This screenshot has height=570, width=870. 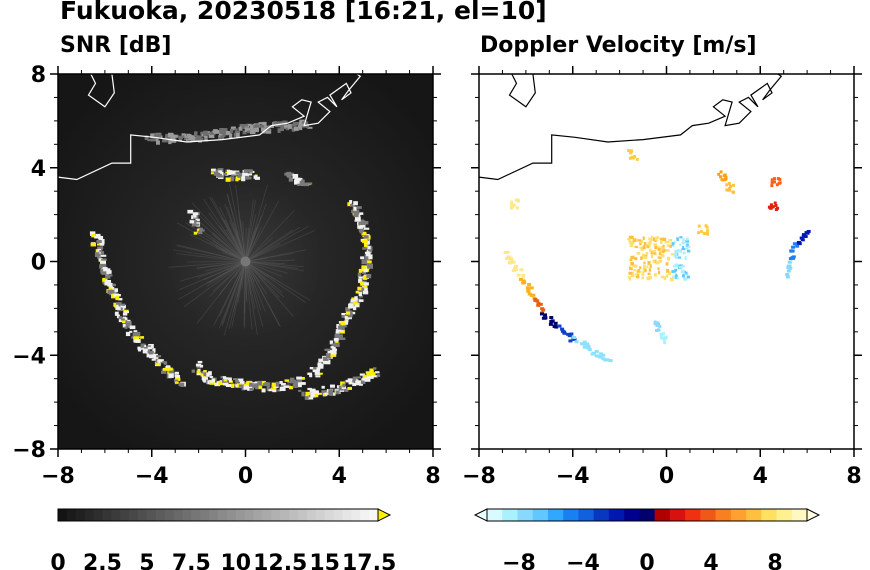 I want to click on snr-ytick-label: 4, so click(x=38, y=169).